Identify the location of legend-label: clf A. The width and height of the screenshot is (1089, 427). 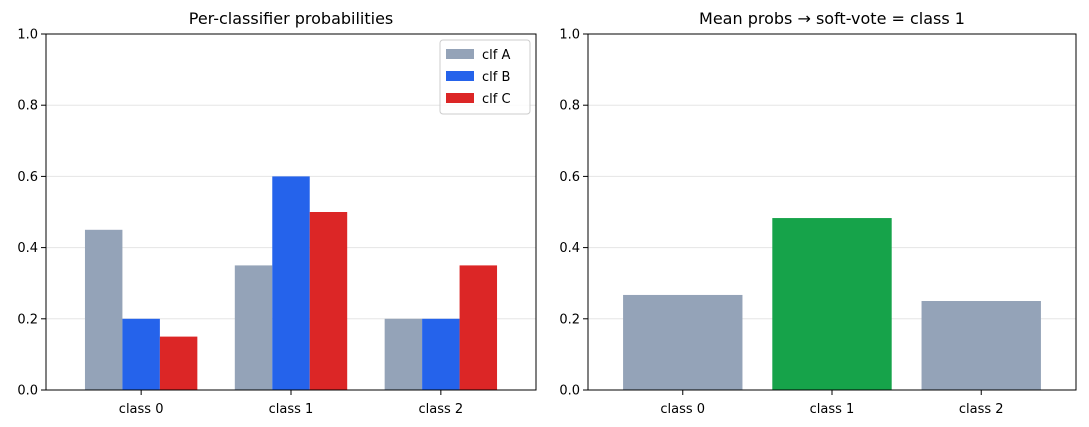
(496, 55).